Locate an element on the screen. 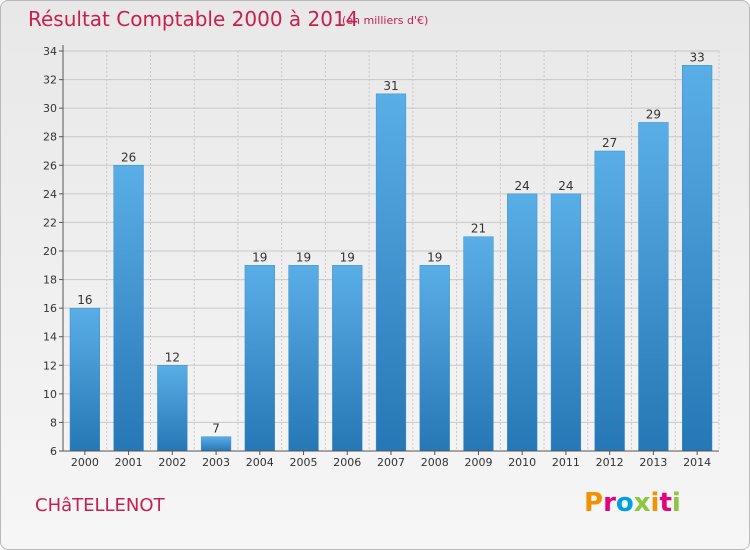 This screenshot has height=550, width=750. value-label-2008: 19 is located at coordinates (434, 257).